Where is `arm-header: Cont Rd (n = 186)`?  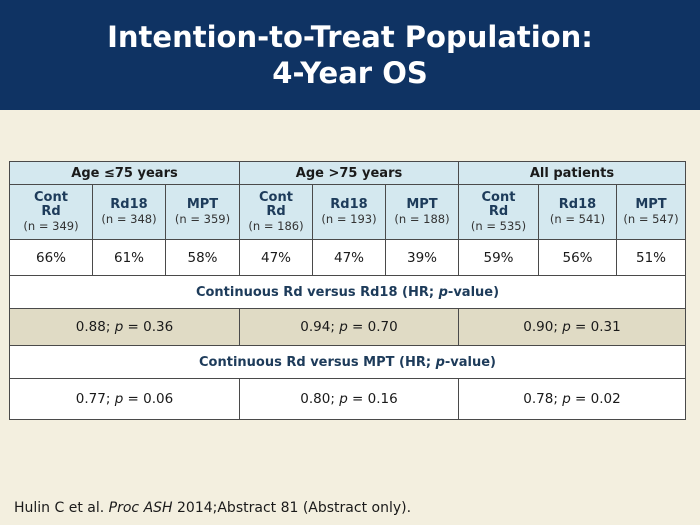
arm-header: Cont Rd (n = 186) is located at coordinates (276, 212).